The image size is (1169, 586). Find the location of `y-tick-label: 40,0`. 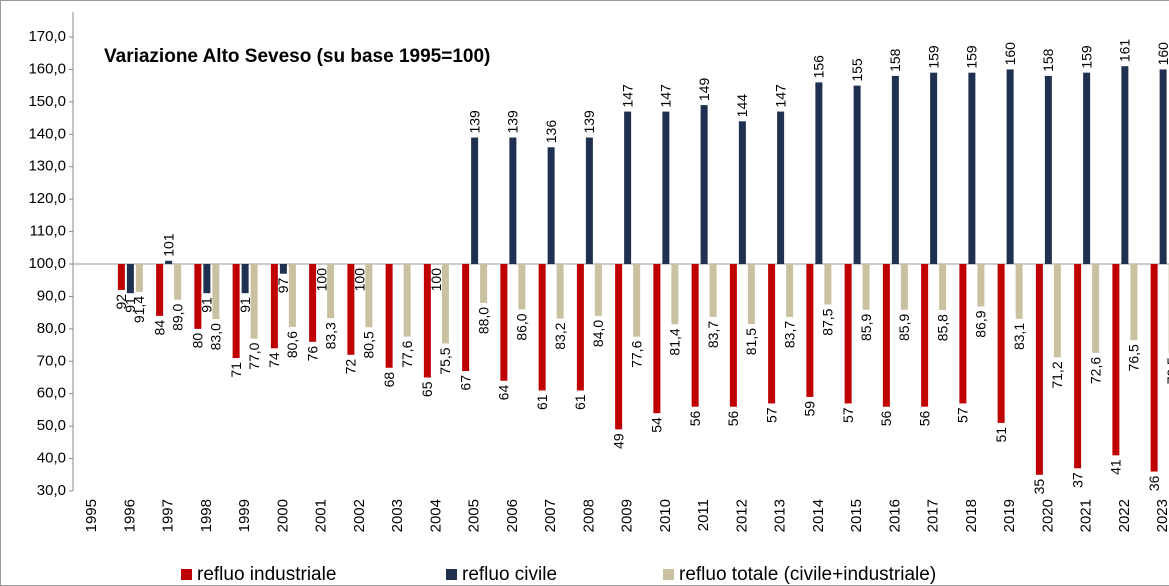

y-tick-label: 40,0 is located at coordinates (51, 458).